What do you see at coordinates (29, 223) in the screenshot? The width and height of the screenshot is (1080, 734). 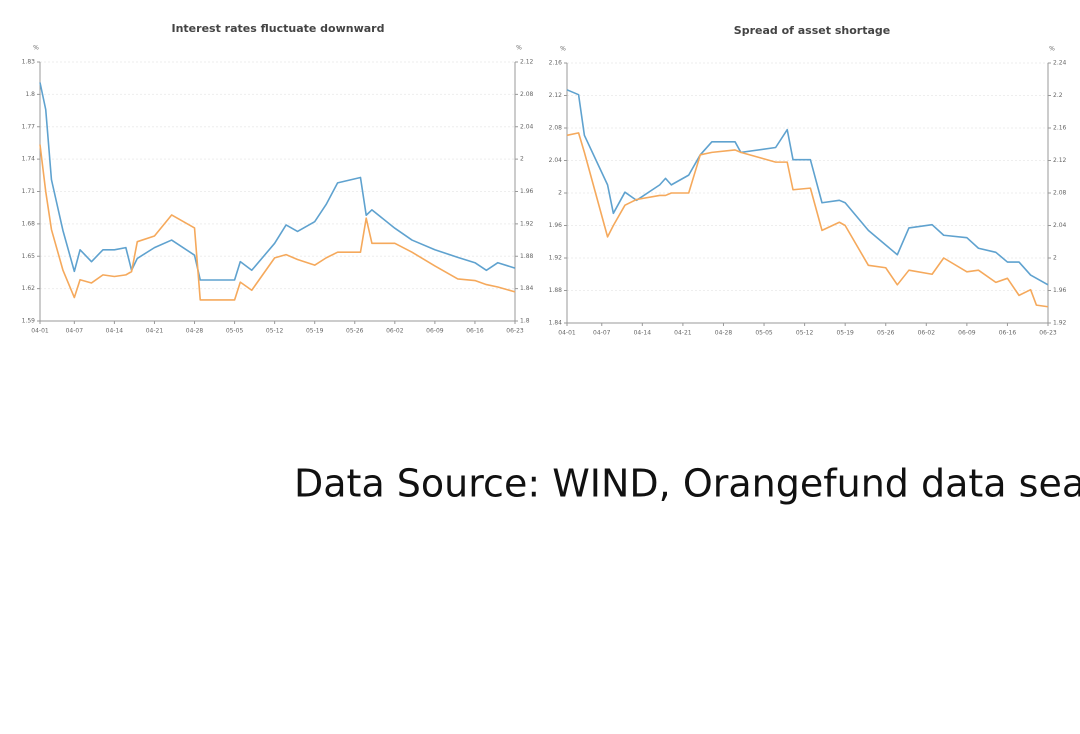 I see `y-tick-label: 1.68` at bounding box center [29, 223].